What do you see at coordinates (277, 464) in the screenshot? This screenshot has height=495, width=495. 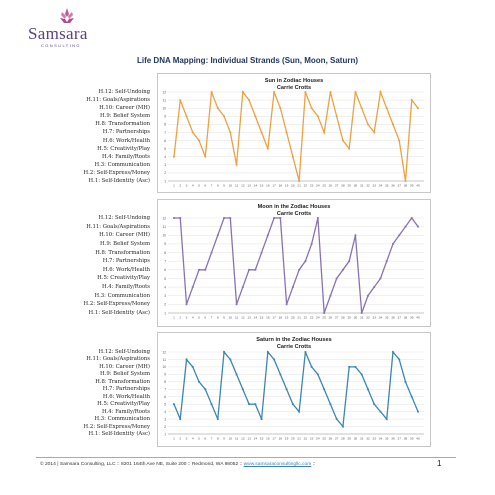 I see `website-link: www.samsaraconsultingllc.com` at bounding box center [277, 464].